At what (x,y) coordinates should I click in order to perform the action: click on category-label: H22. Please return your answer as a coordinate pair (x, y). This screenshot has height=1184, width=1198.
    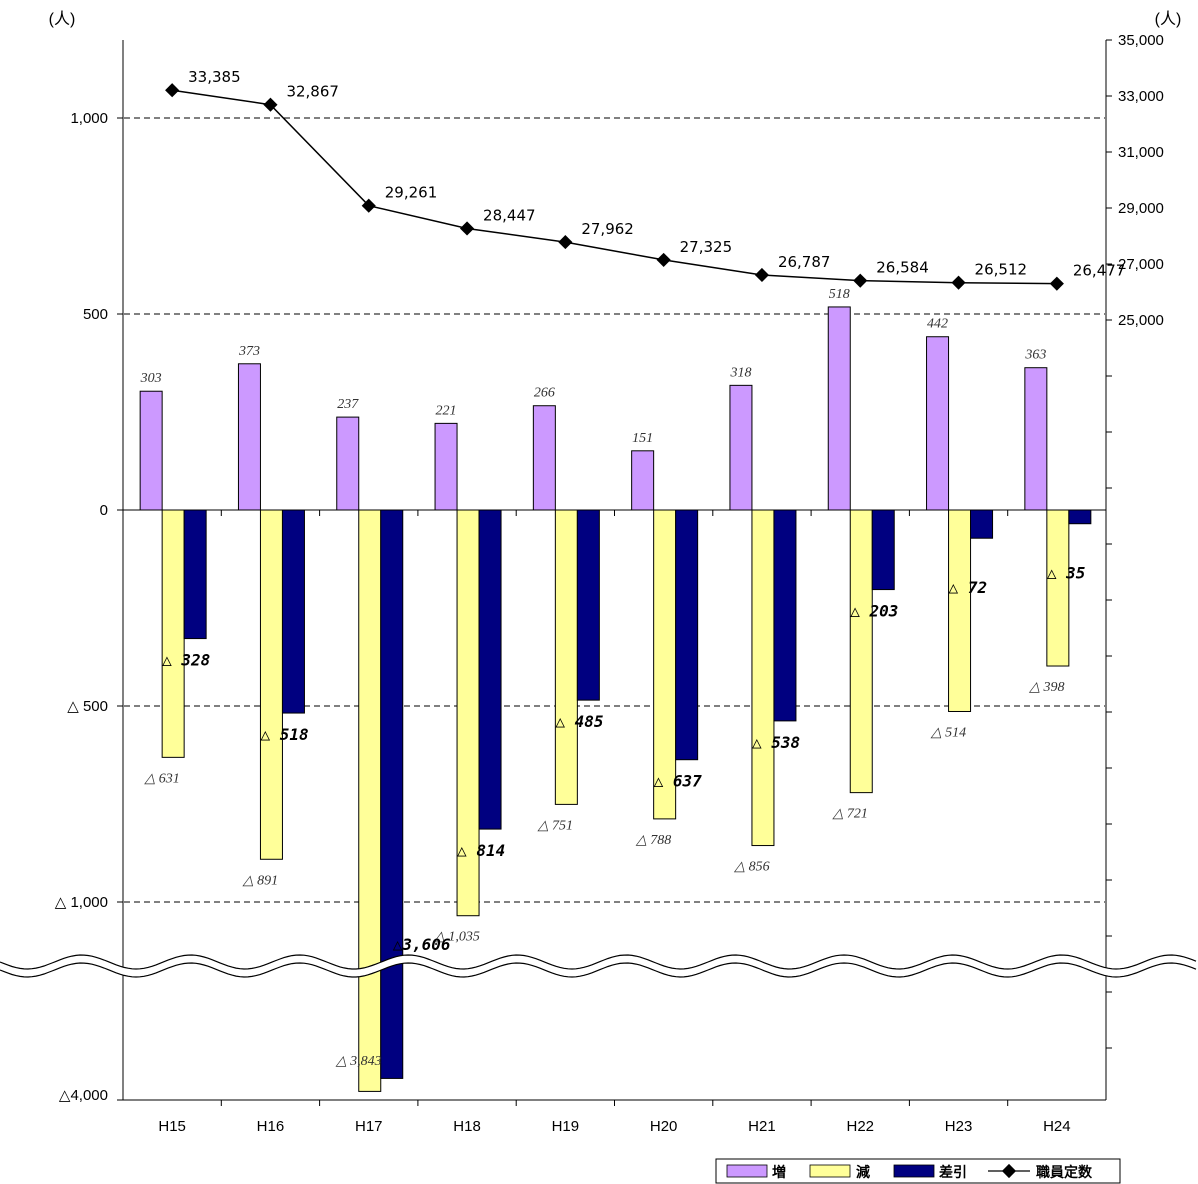
    Looking at the image, I should click on (860, 1126).